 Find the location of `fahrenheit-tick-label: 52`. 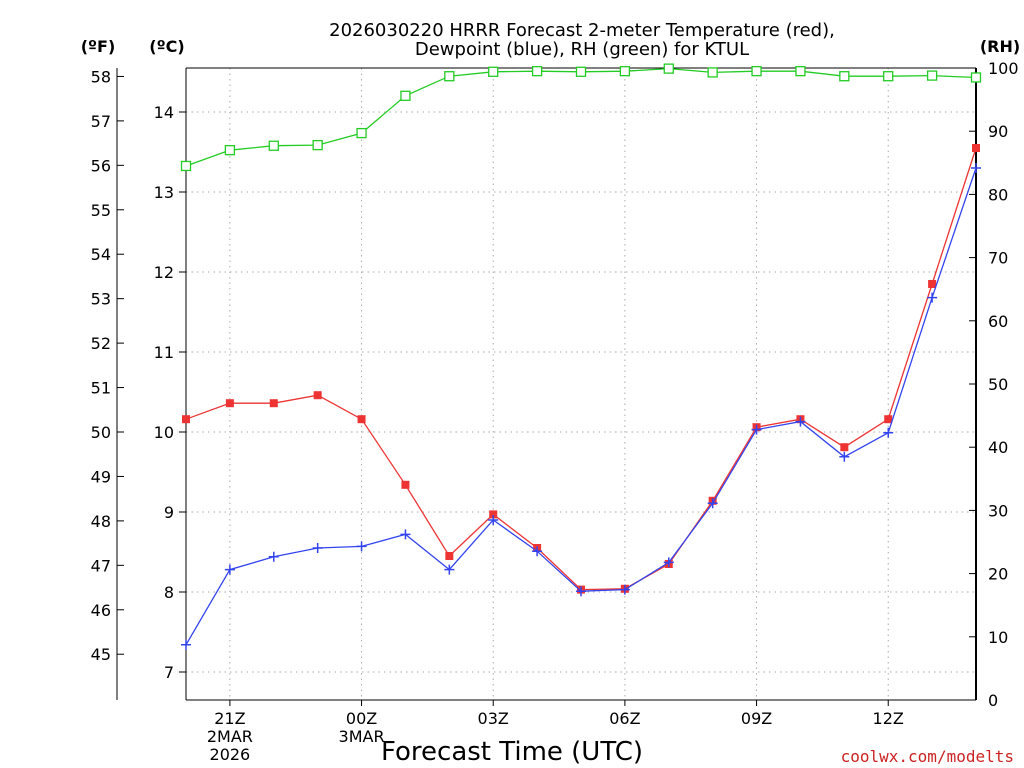

fahrenheit-tick-label: 52 is located at coordinates (101, 343).